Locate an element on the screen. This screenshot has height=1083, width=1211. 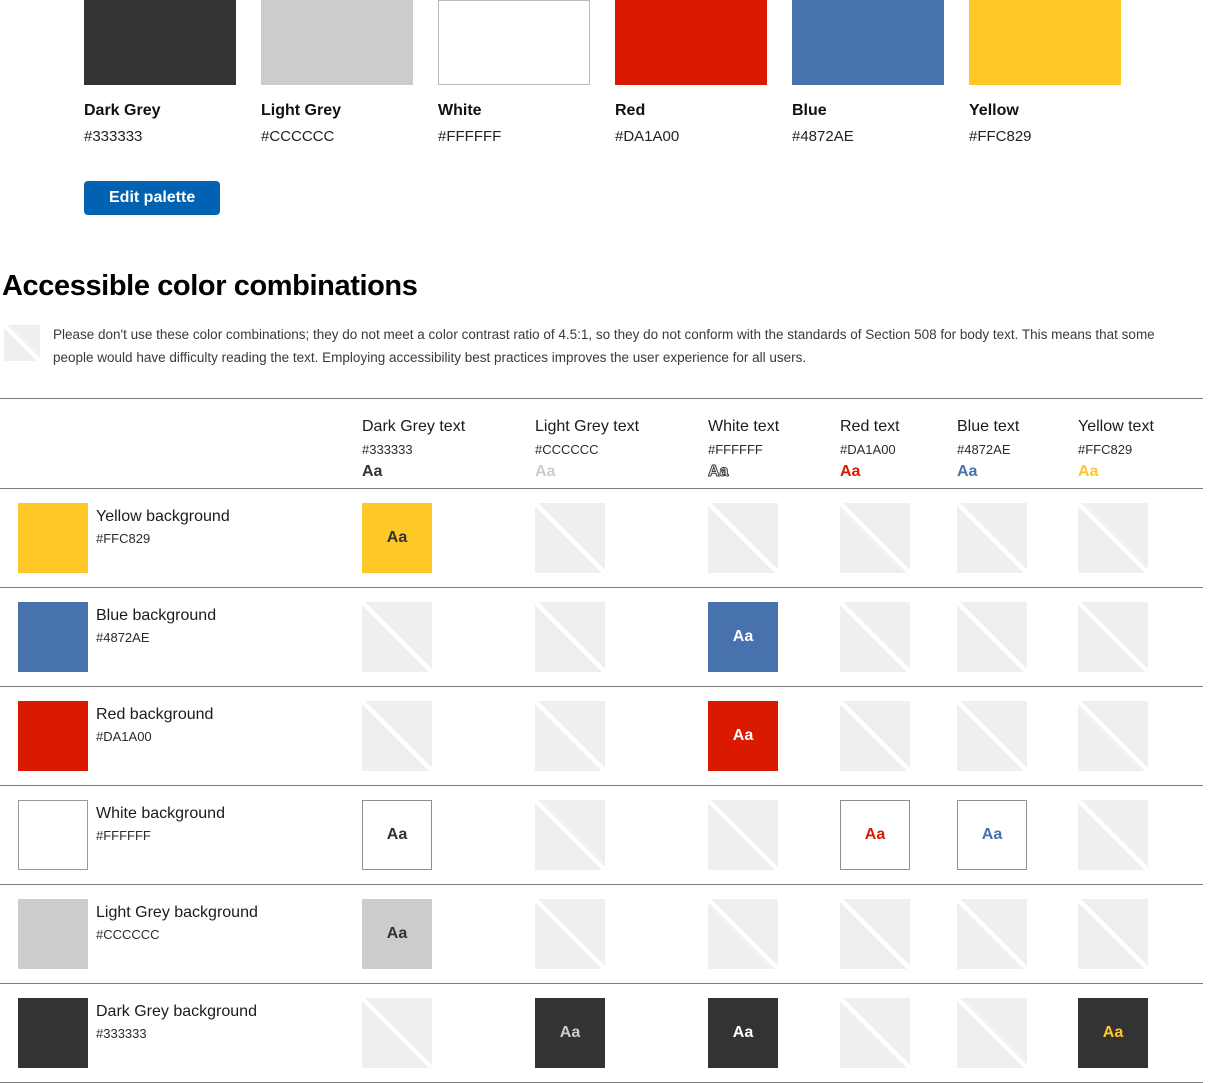
table-row: Yellow background #FFC829 Aa is located at coordinates (601, 537).